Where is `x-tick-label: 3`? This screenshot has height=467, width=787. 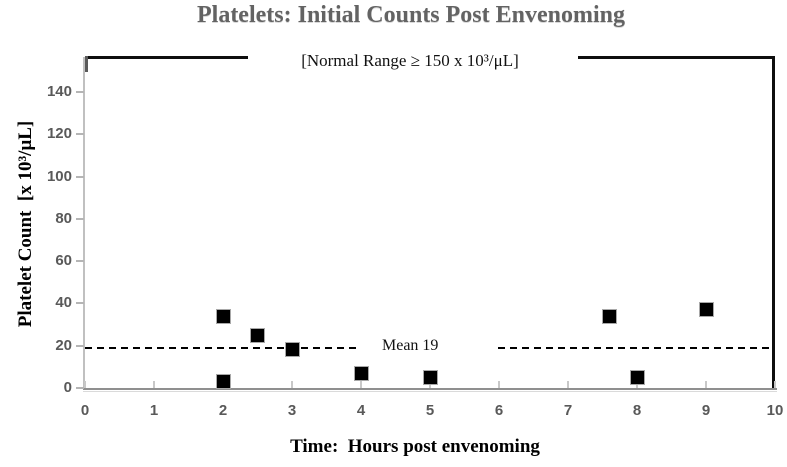 x-tick-label: 3 is located at coordinates (292, 410).